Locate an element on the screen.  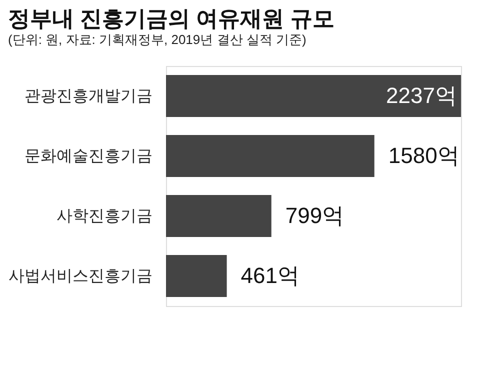
y-tick-label: 문화예술진흥기금 is located at coordinates (88, 156).